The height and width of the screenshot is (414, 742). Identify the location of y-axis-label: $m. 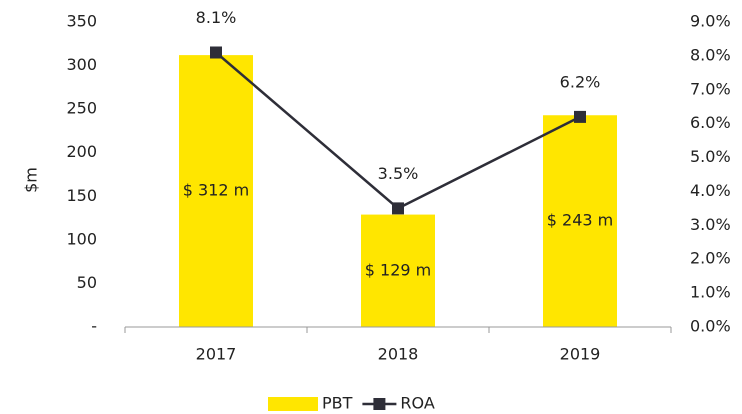
(31, 180).